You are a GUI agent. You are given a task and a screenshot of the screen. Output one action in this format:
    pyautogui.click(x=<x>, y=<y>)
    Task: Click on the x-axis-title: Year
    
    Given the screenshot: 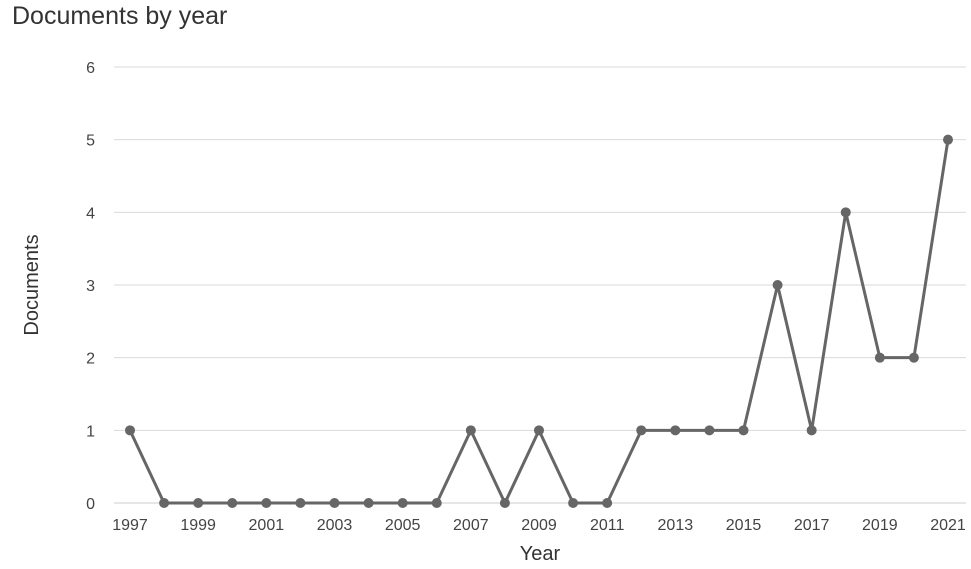 What is the action you would take?
    pyautogui.click(x=540, y=554)
    